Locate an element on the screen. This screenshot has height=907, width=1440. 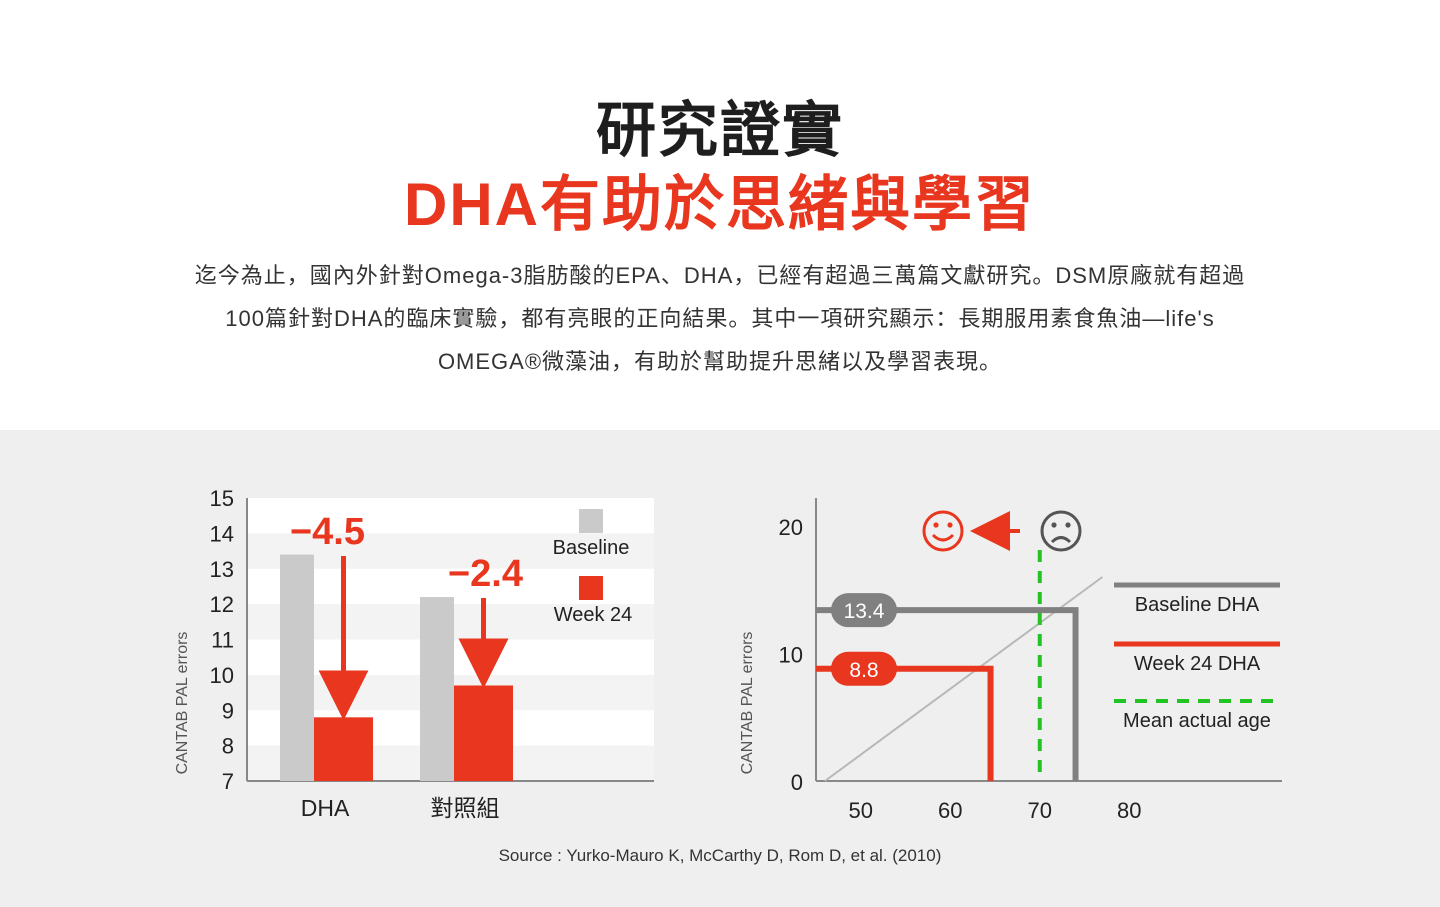
smiley-face is located at coordinates (943, 531).